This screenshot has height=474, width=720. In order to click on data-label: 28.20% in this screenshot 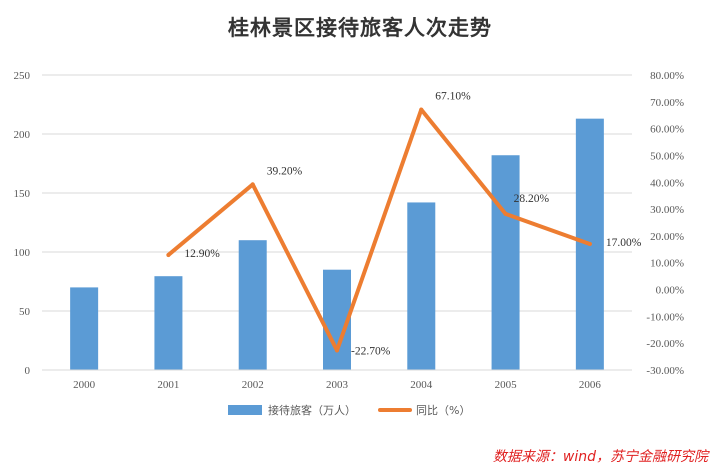, I will do `click(532, 199)`.